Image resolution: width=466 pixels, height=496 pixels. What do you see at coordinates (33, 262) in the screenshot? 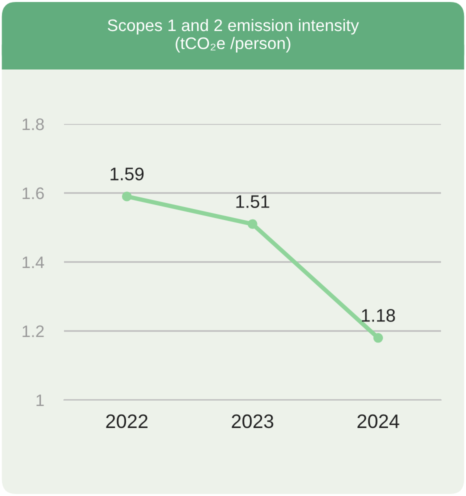
I see `y-tick-label: 1.4` at bounding box center [33, 262].